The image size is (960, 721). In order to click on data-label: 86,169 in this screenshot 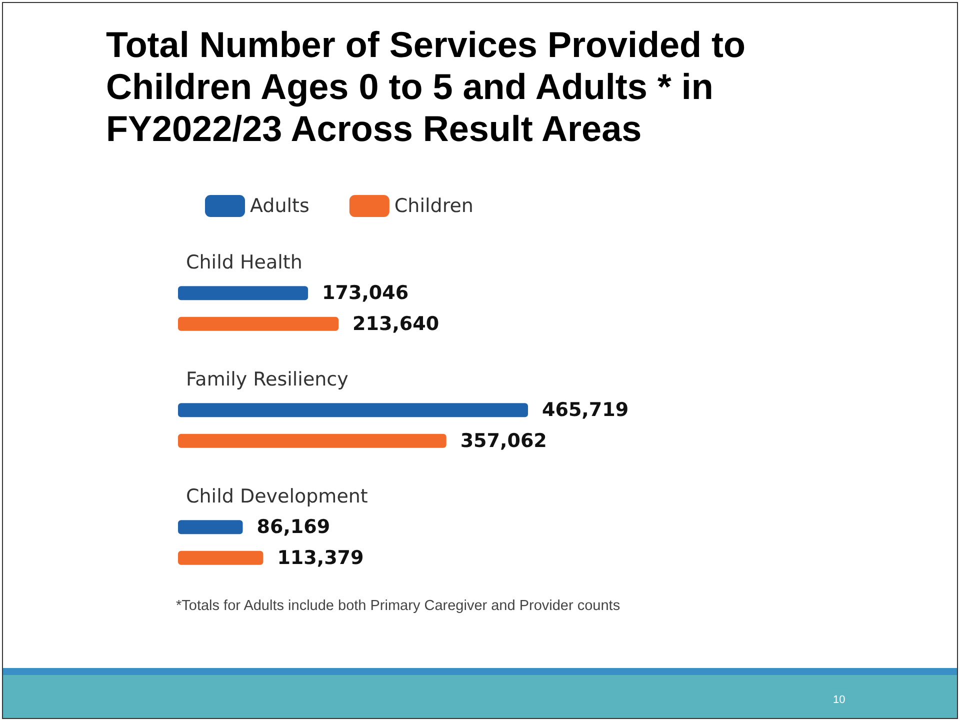, I will do `click(293, 527)`.